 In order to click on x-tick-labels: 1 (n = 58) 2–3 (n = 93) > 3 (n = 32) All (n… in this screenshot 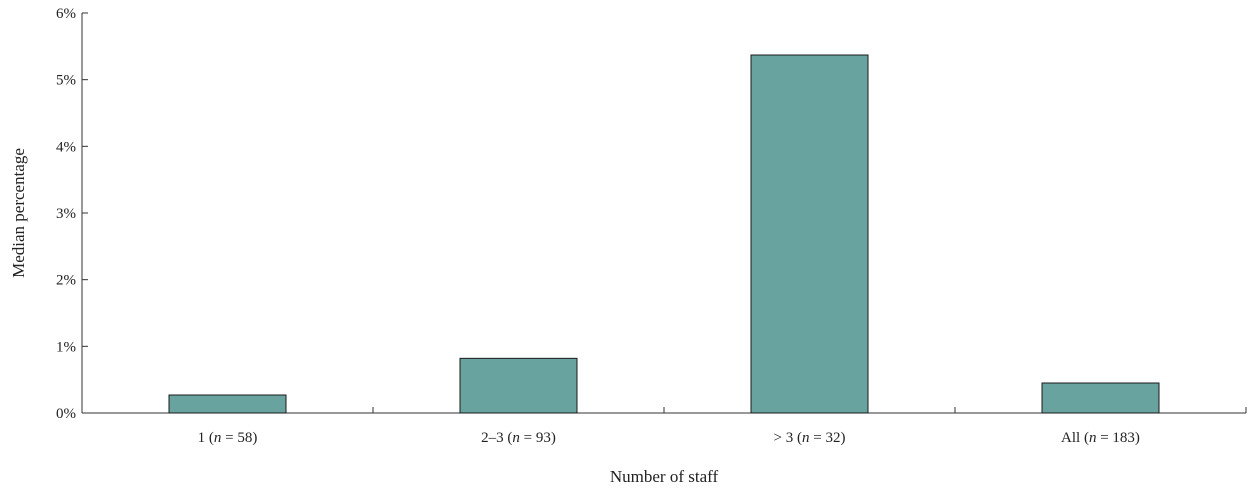, I will do `click(669, 438)`.